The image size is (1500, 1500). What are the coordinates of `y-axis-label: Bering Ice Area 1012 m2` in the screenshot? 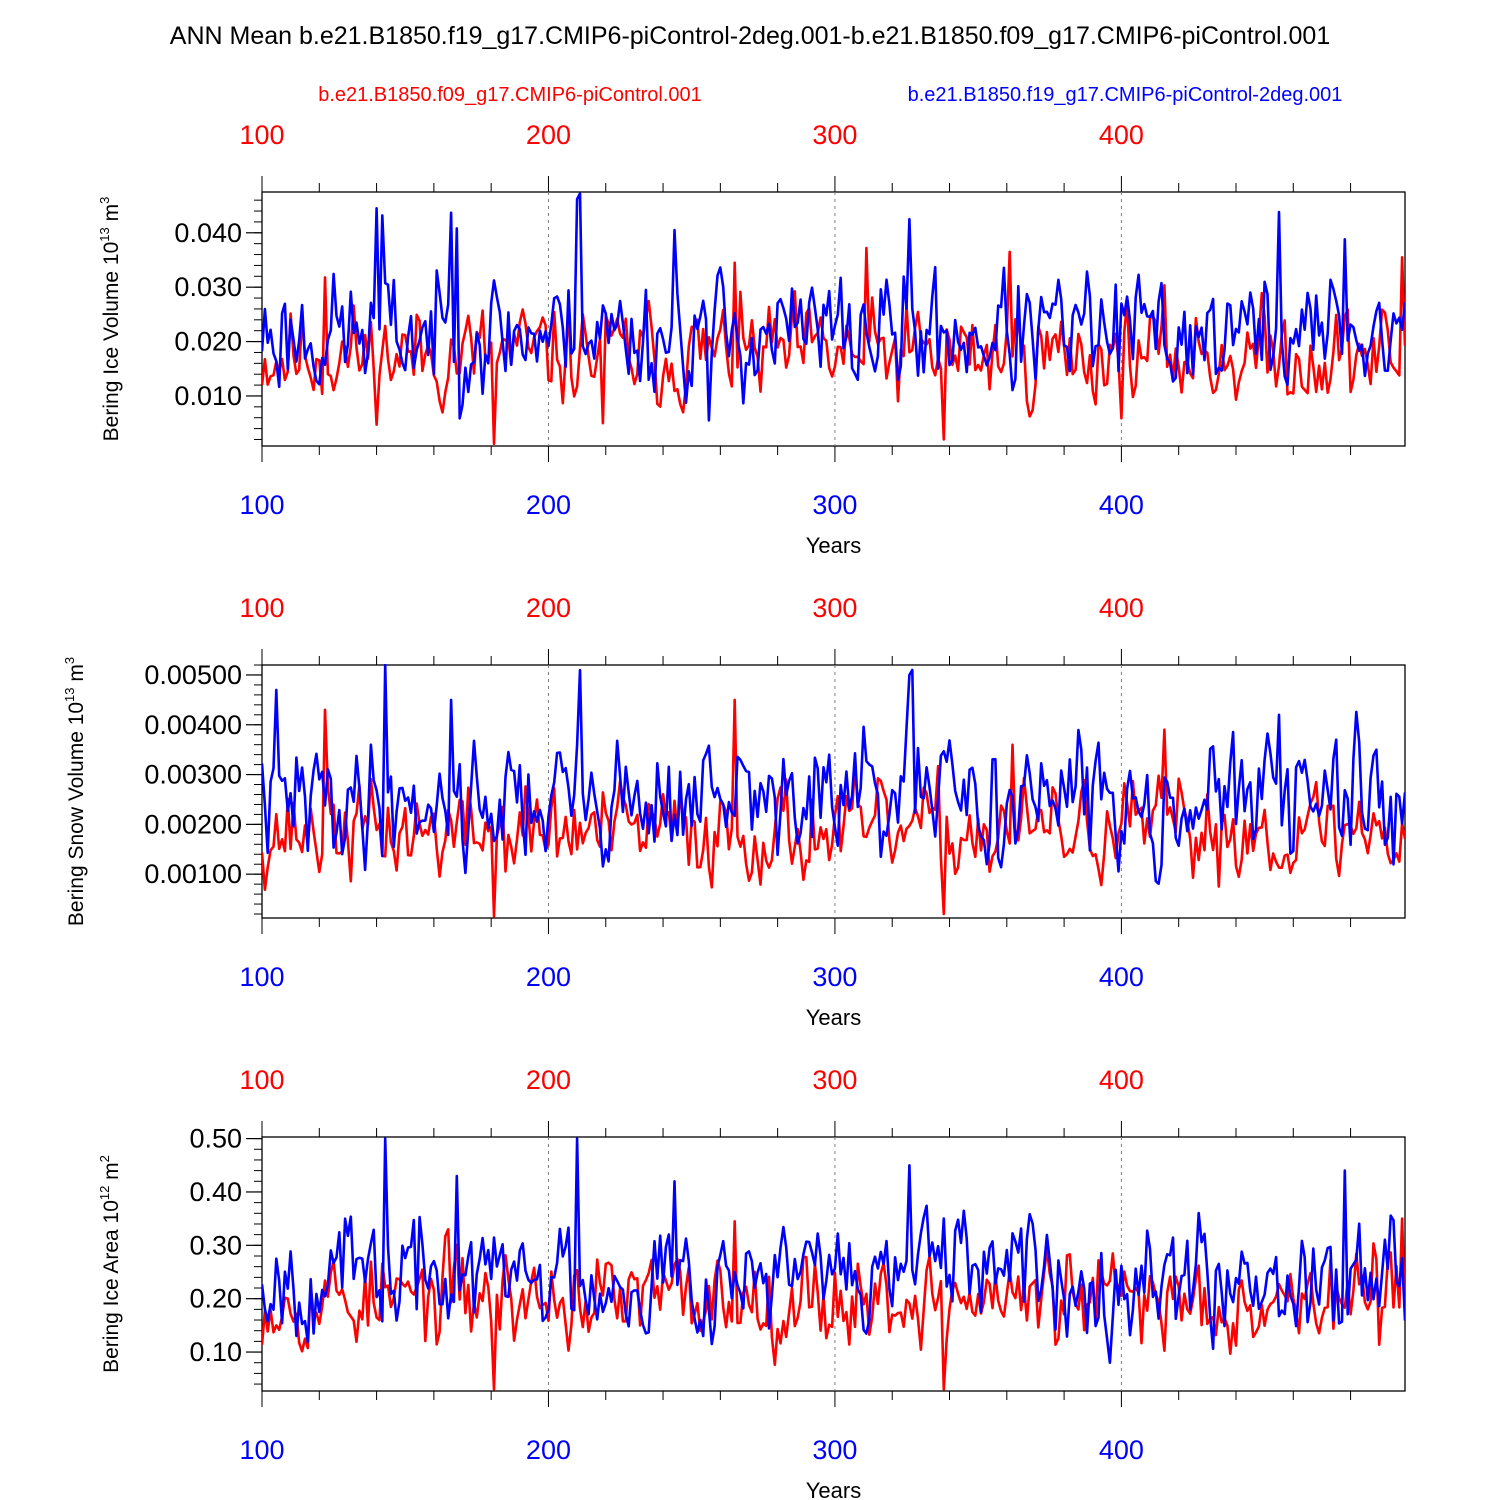 It's located at (110, 1264).